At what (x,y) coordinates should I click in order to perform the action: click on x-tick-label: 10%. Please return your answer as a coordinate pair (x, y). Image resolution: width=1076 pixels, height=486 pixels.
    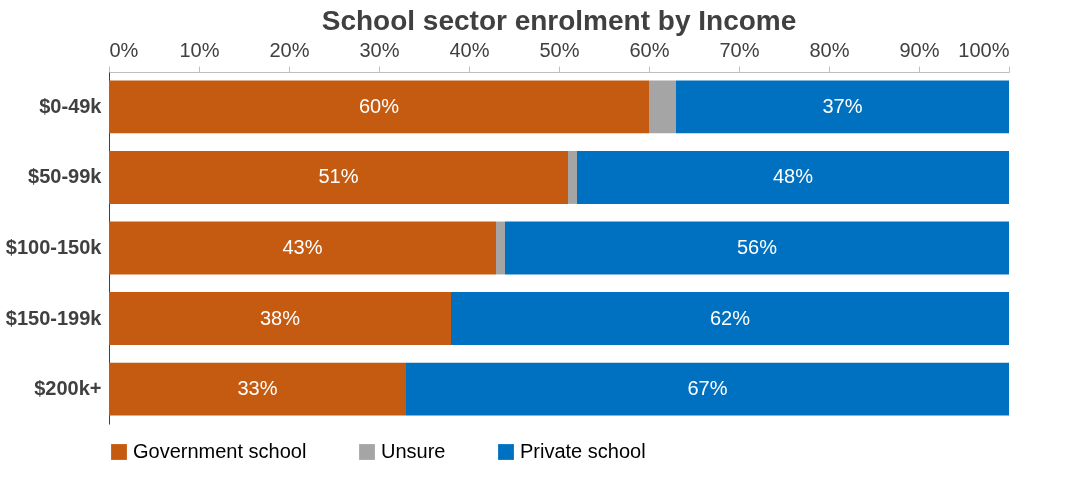
    Looking at the image, I should click on (199, 49).